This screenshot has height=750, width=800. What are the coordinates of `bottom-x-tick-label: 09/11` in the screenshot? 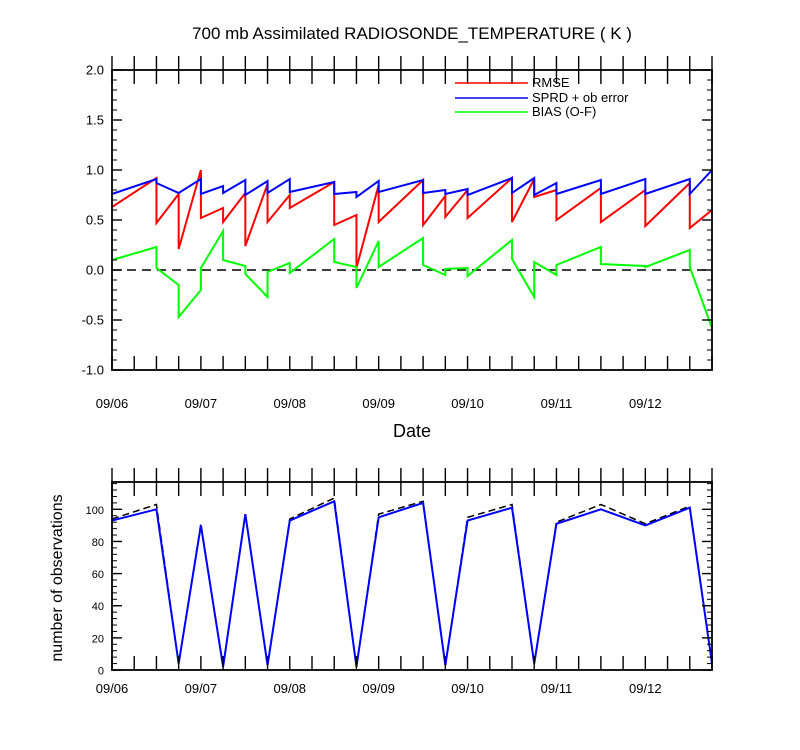 It's located at (557, 688).